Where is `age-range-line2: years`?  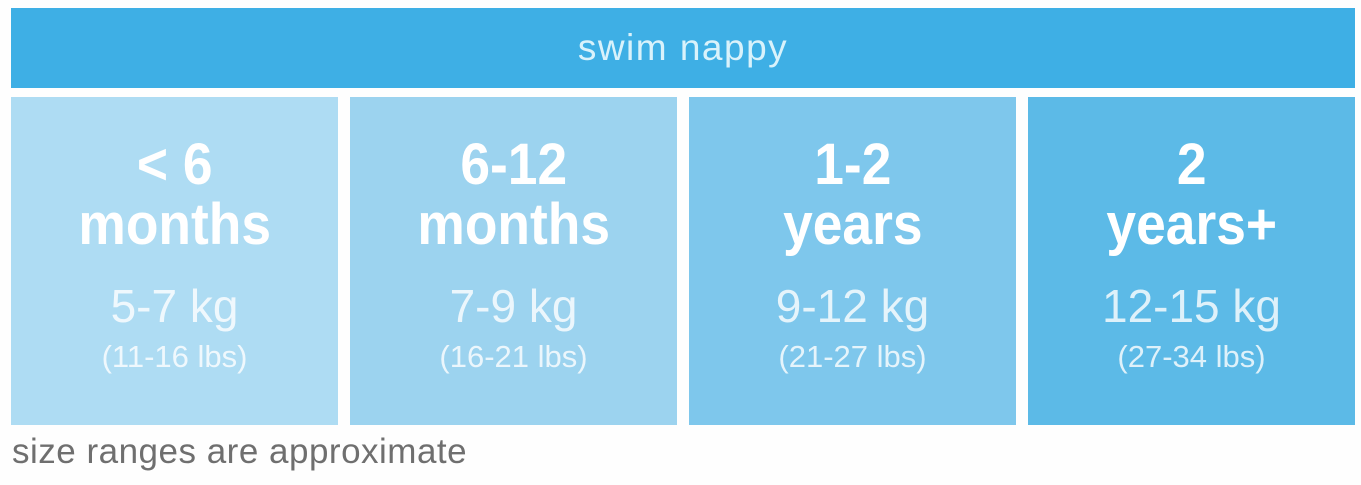
age-range-line2: years is located at coordinates (852, 224).